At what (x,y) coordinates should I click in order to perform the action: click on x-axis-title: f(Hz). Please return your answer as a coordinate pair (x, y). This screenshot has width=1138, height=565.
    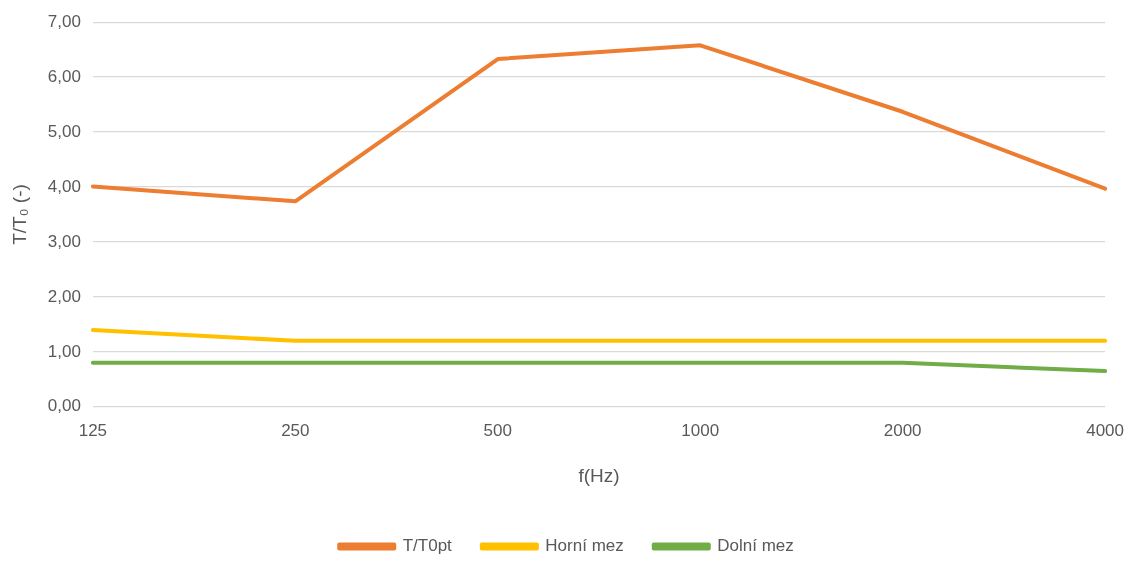
    Looking at the image, I should click on (599, 475).